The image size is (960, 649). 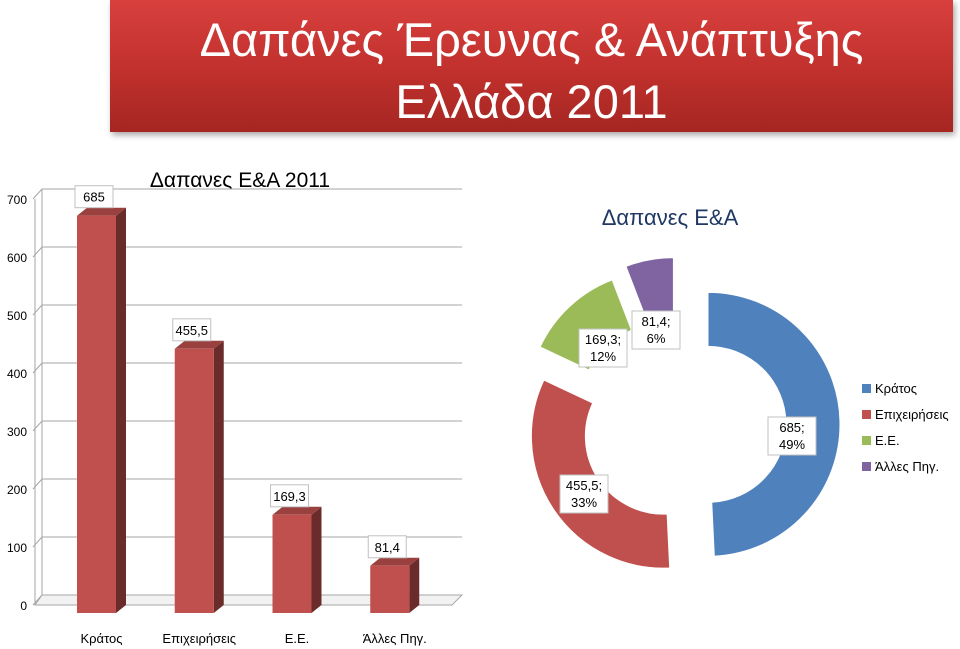 I want to click on donut-data-label: 6%, so click(x=656, y=338).